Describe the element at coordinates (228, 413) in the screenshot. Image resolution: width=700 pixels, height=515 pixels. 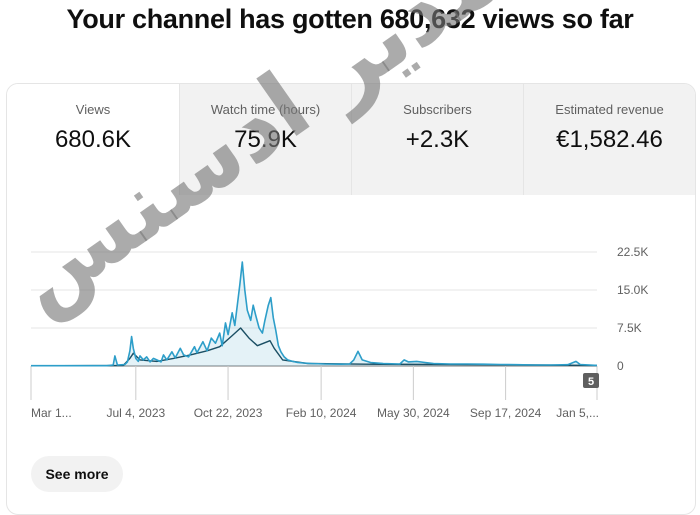
I see `x-tick-label: Oct 22, 2023` at that location.